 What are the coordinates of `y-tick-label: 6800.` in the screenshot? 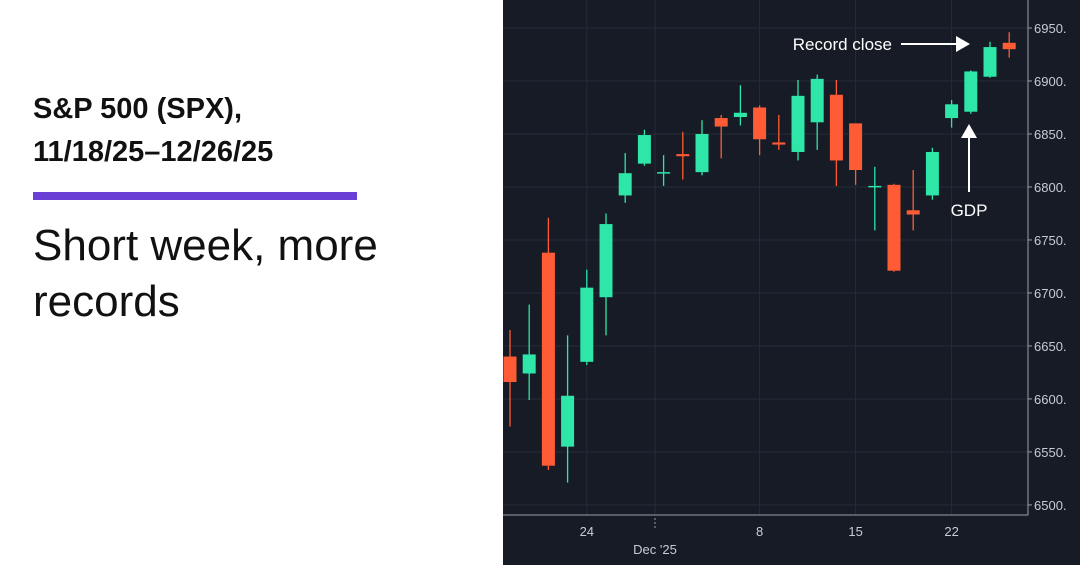 It's located at (1050, 187).